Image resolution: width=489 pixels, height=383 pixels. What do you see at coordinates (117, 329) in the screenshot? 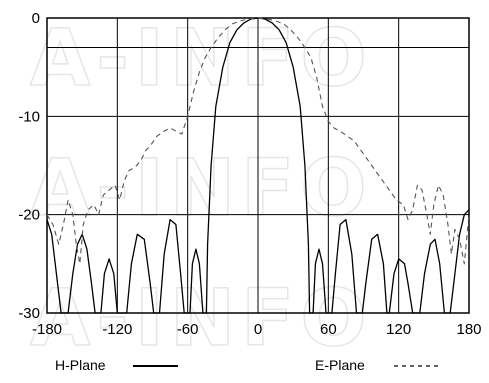
I see `x-tick-label-1: -120` at bounding box center [117, 329].